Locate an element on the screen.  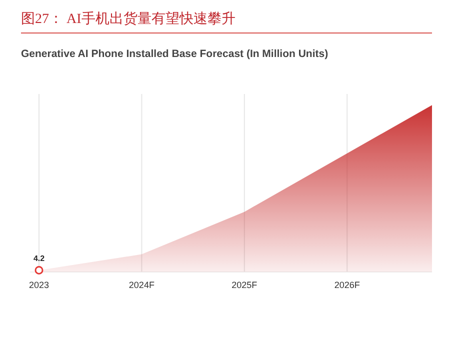
x-tick-label: 2024F is located at coordinates (141, 285).